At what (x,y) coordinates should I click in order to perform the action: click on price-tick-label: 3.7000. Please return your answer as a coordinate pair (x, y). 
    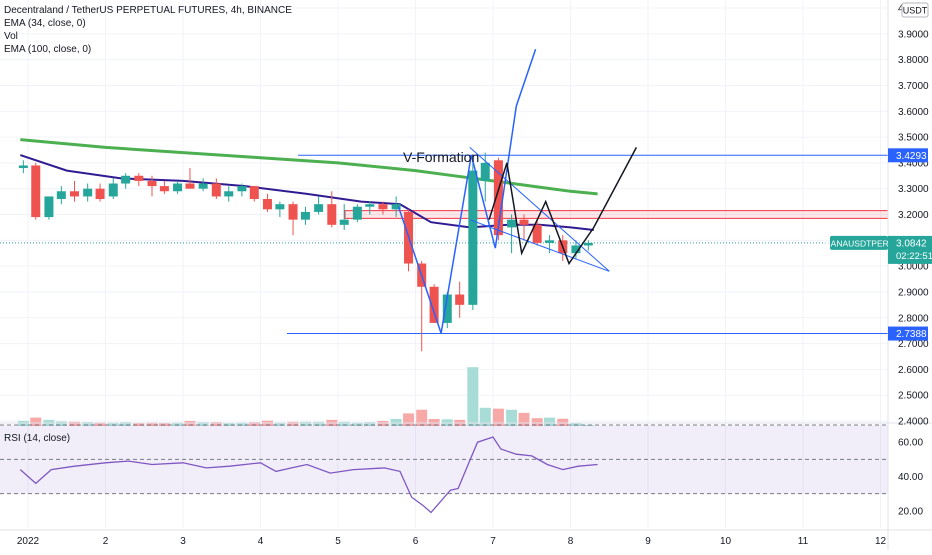
    Looking at the image, I should click on (913, 86).